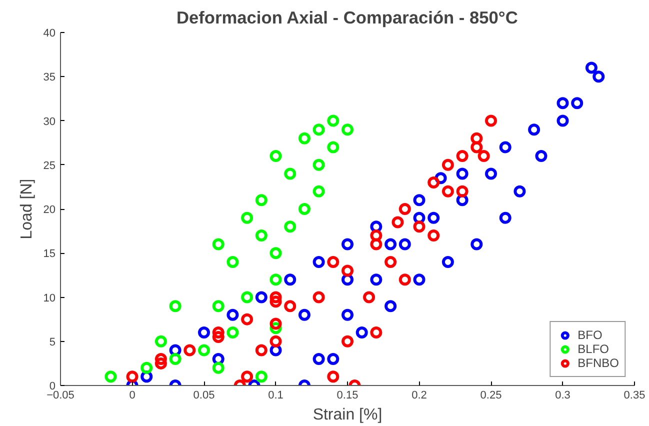 This screenshot has width=649, height=426. I want to click on y-tick-label: 5, so click(52, 342).